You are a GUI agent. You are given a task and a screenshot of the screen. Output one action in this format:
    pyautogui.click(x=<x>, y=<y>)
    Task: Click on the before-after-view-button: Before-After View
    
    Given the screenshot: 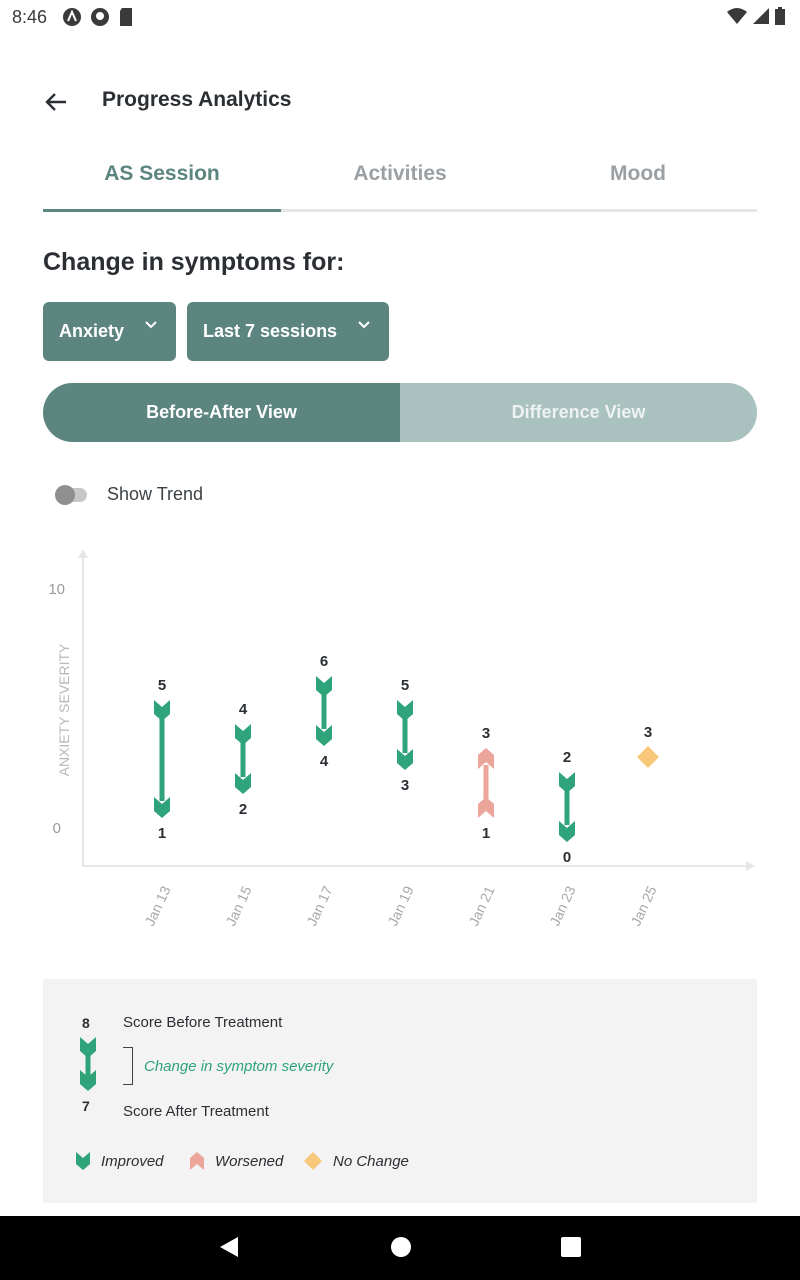 What is the action you would take?
    pyautogui.click(x=221, y=412)
    